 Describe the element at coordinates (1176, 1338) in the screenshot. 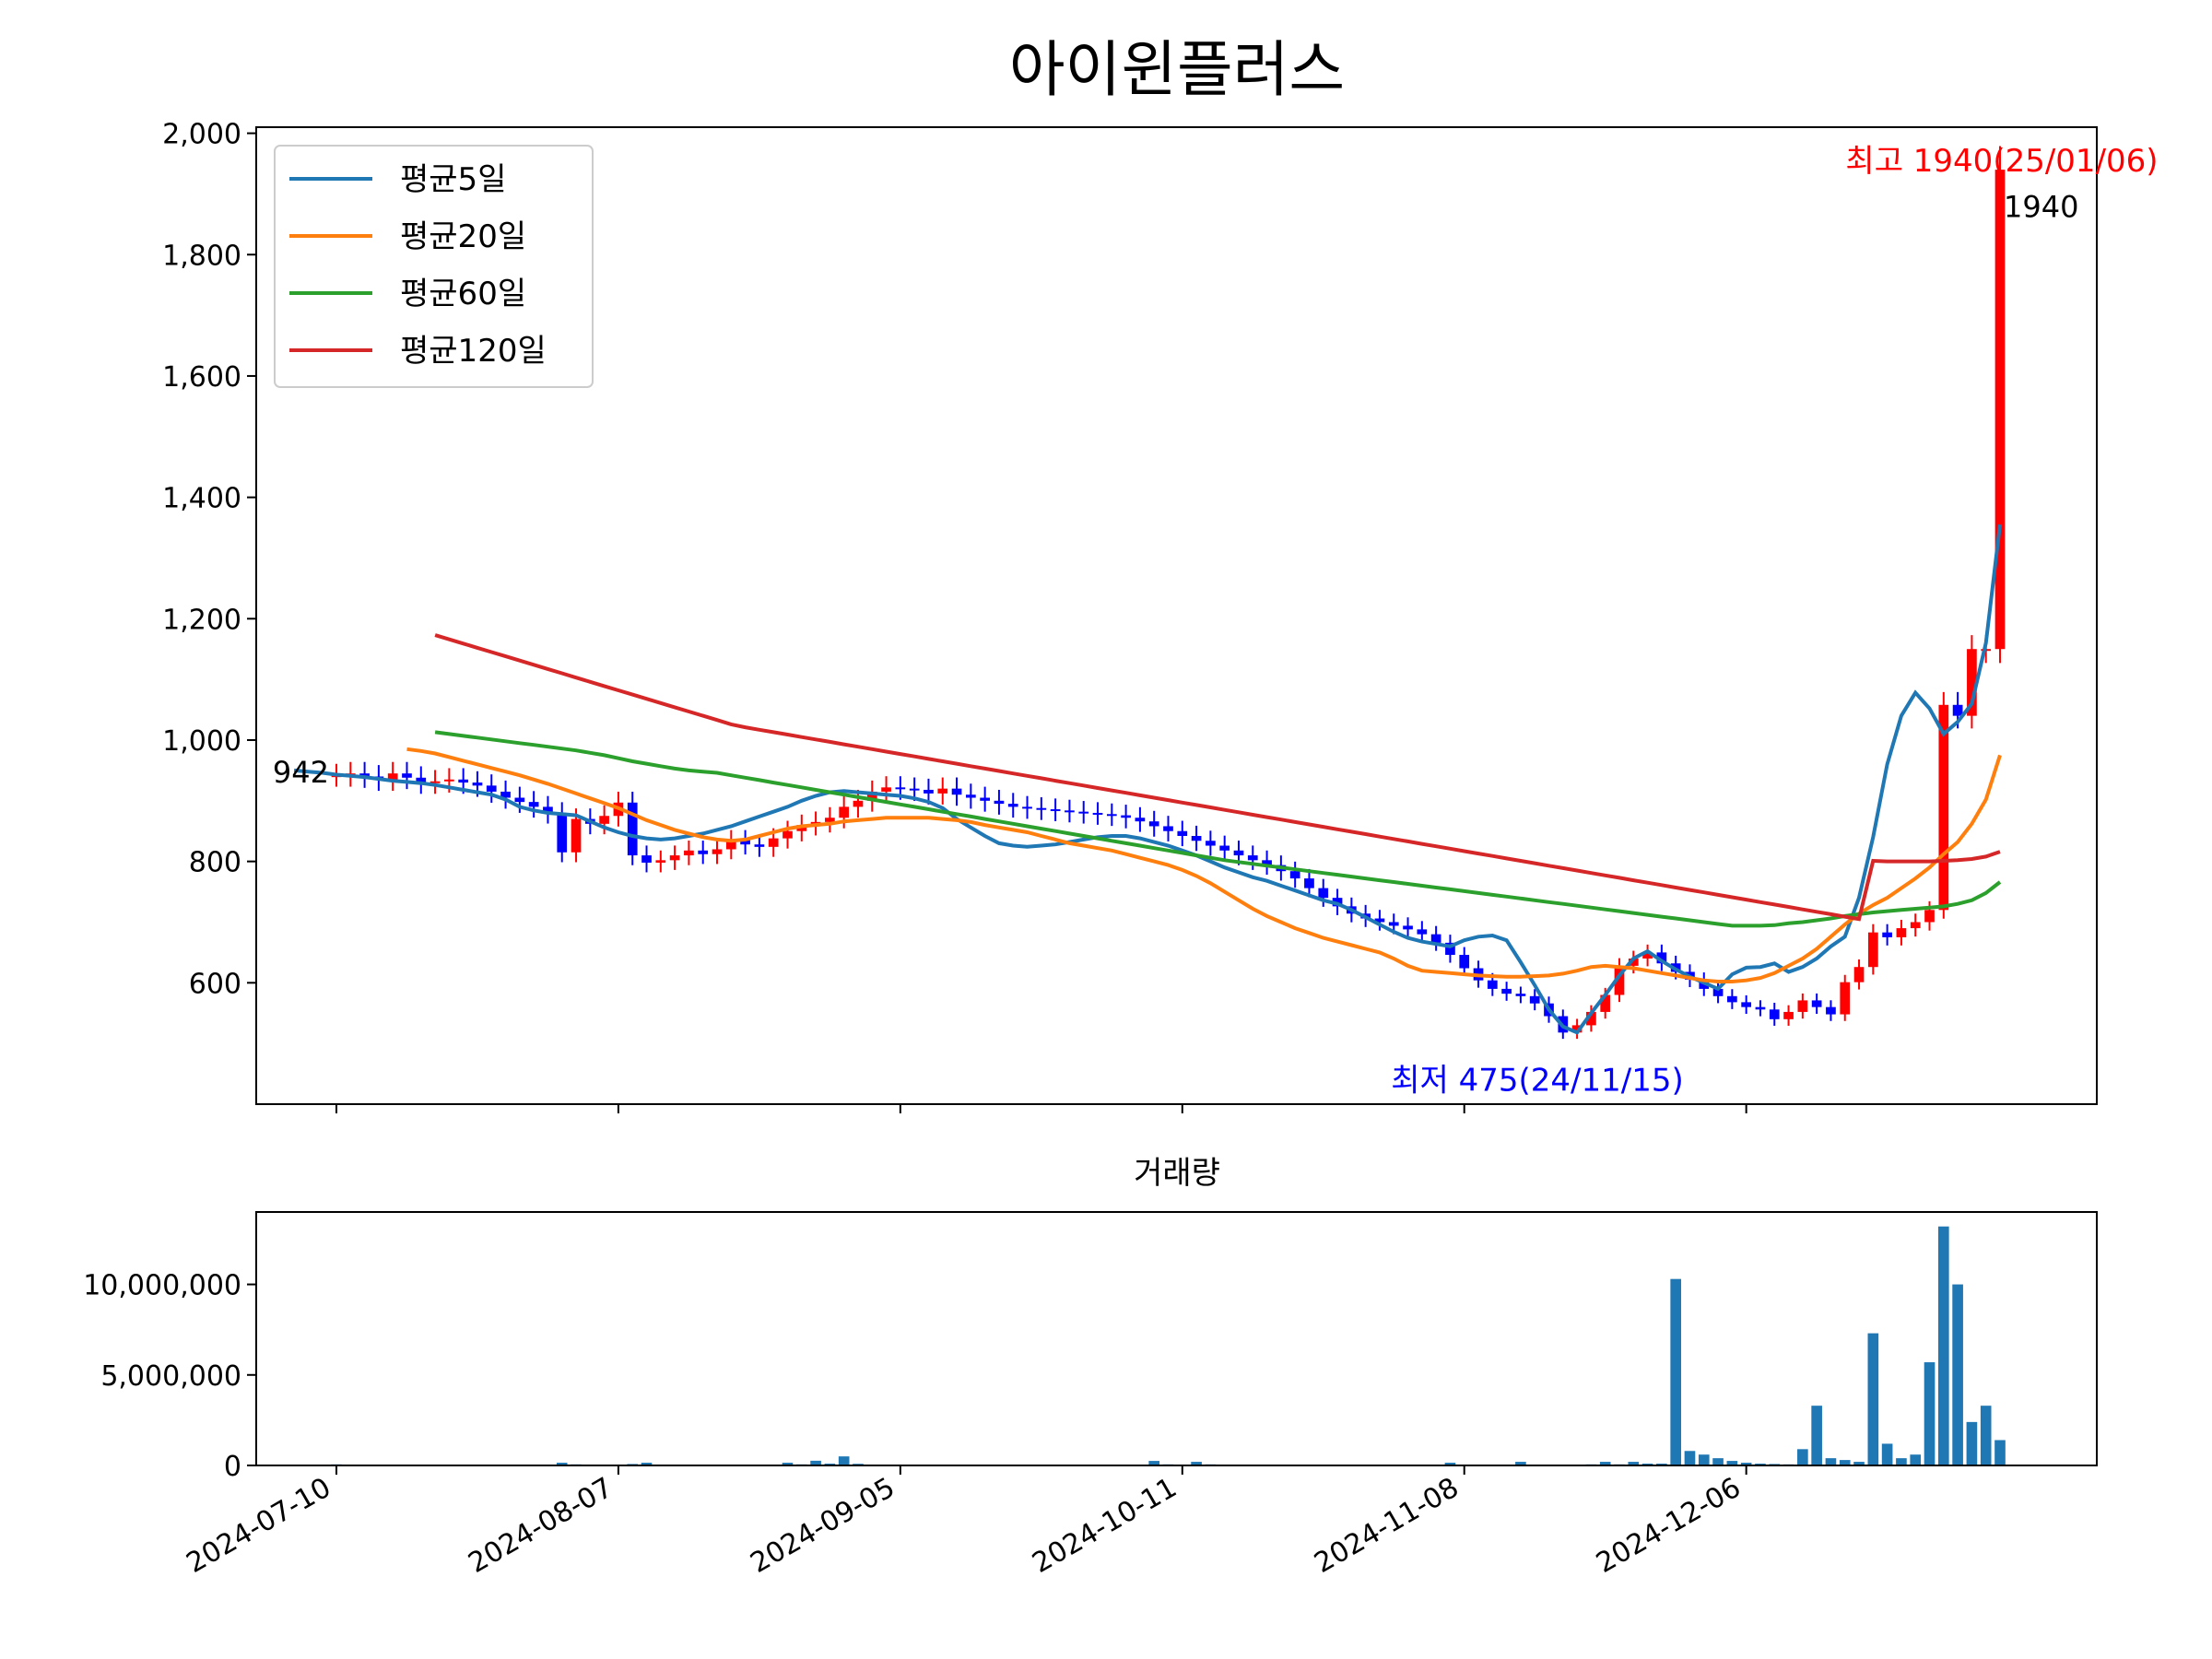

I see `volume-axes-frame` at that location.